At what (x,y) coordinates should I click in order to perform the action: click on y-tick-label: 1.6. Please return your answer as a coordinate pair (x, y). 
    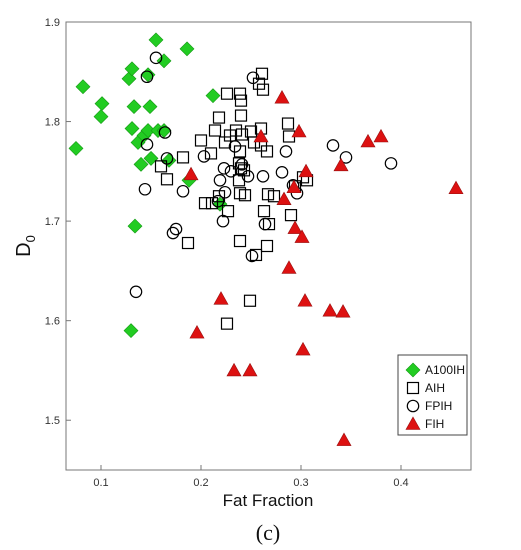
    Looking at the image, I should click on (52, 322).